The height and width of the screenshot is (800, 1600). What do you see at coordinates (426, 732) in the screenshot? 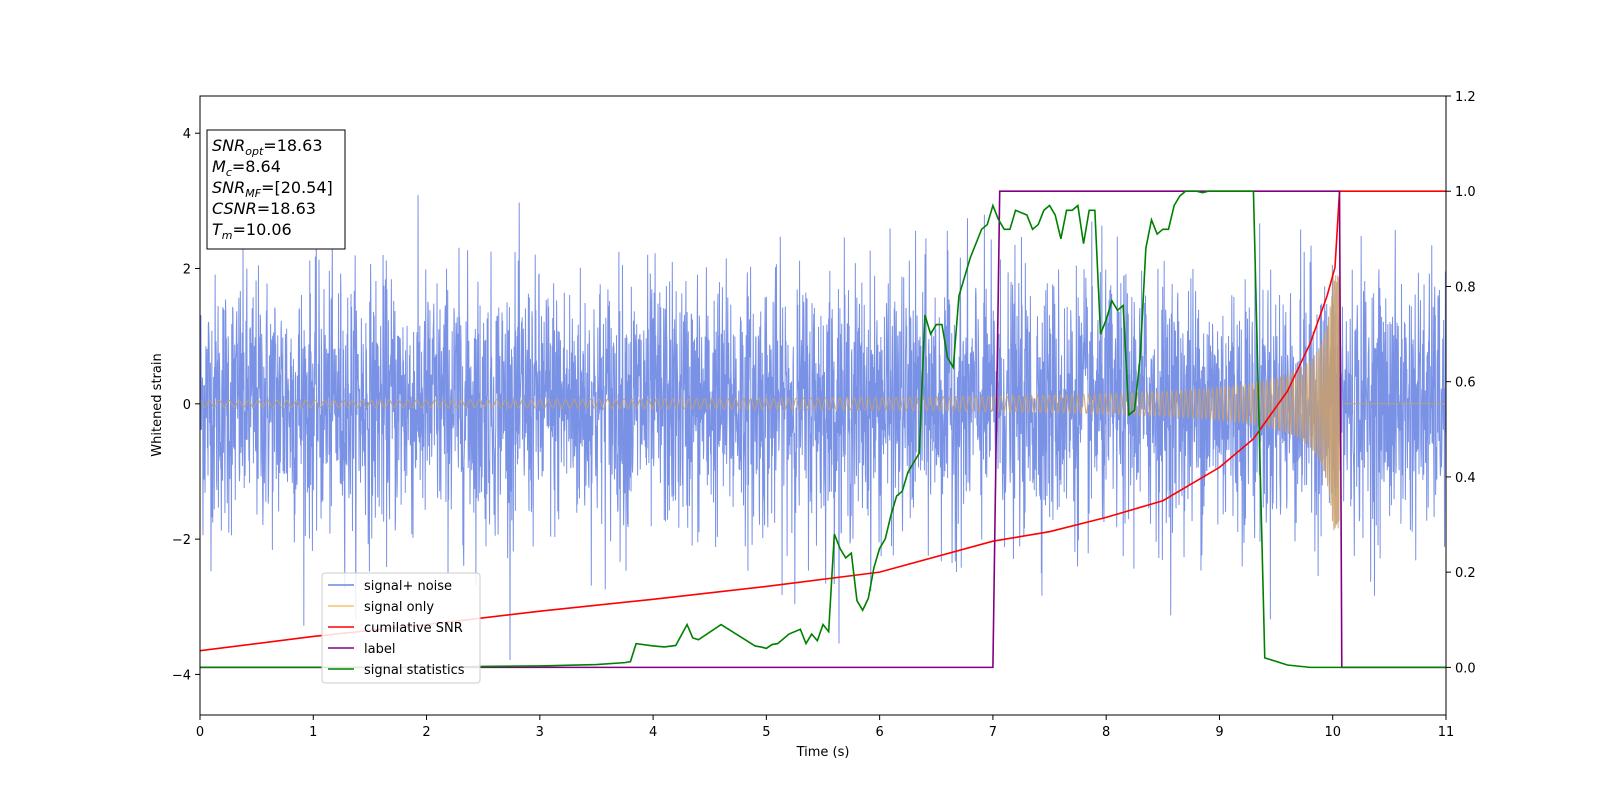
I see `x-tick-label: 2` at bounding box center [426, 732].